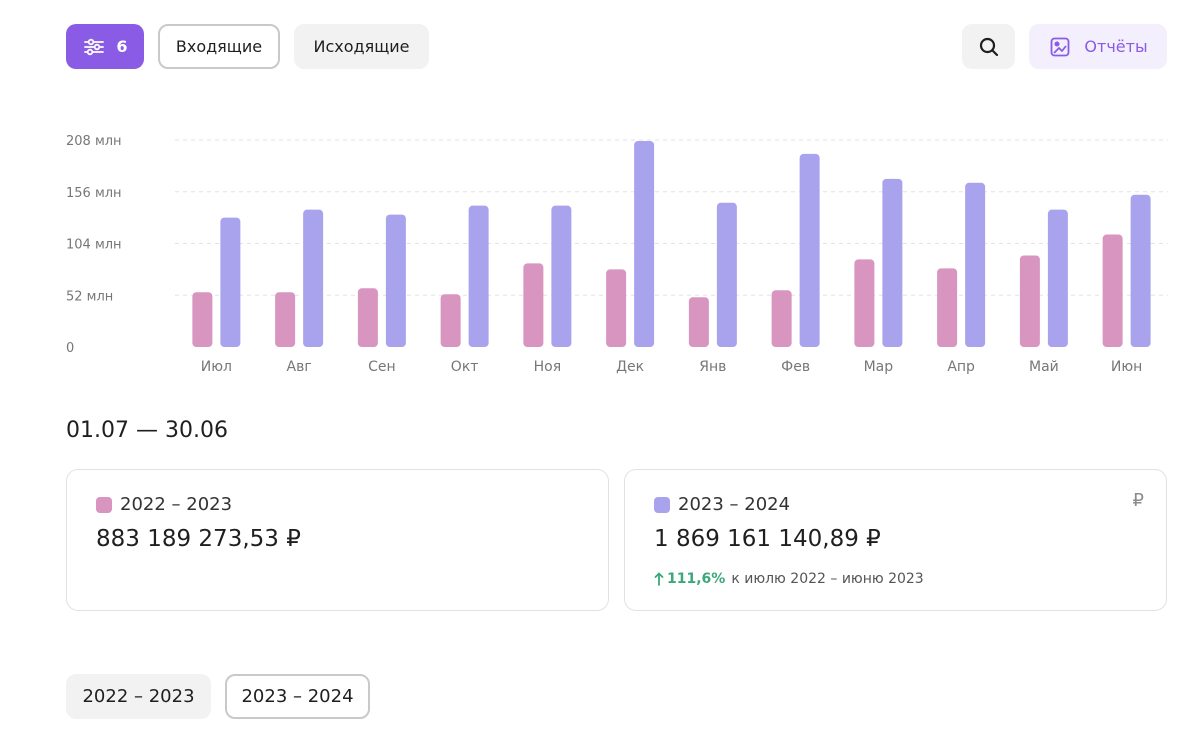 This screenshot has height=737, width=1200. Describe the element at coordinates (216, 367) in the screenshot. I see `x-tick-label: Июл` at that location.